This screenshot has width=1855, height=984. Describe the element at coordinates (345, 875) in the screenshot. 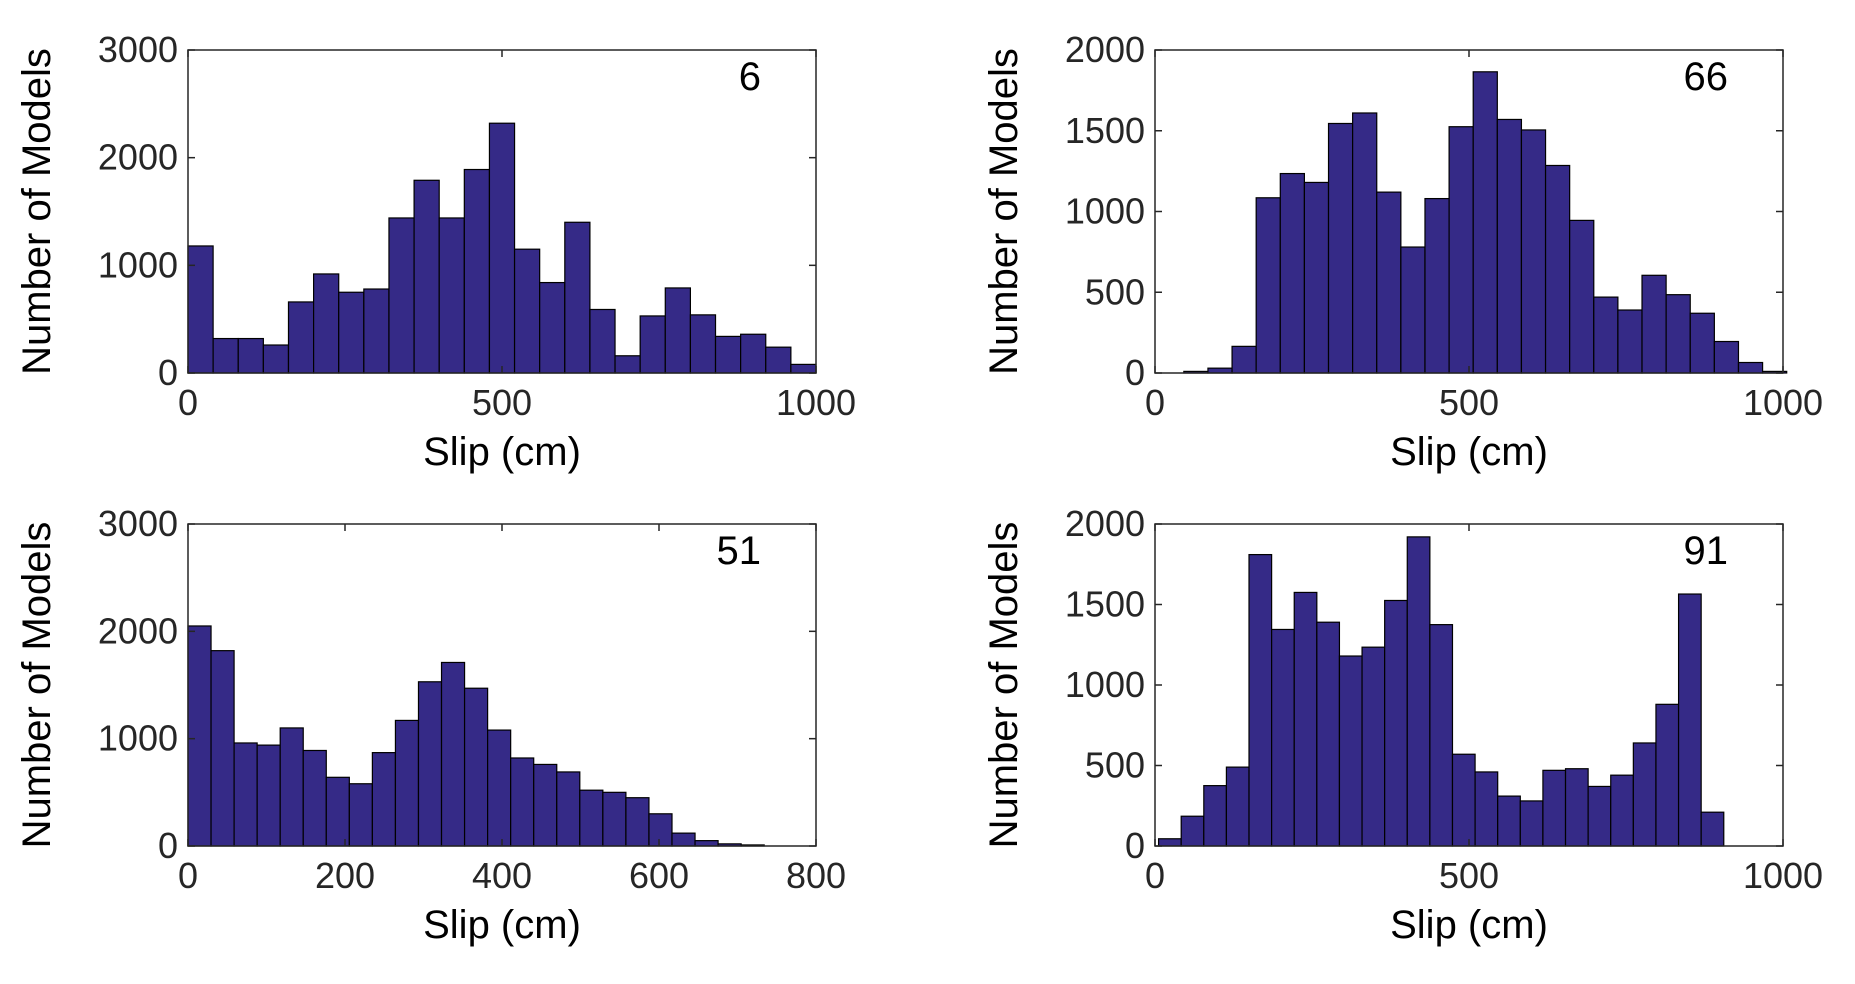

I see `x-tick-label: 200` at that location.